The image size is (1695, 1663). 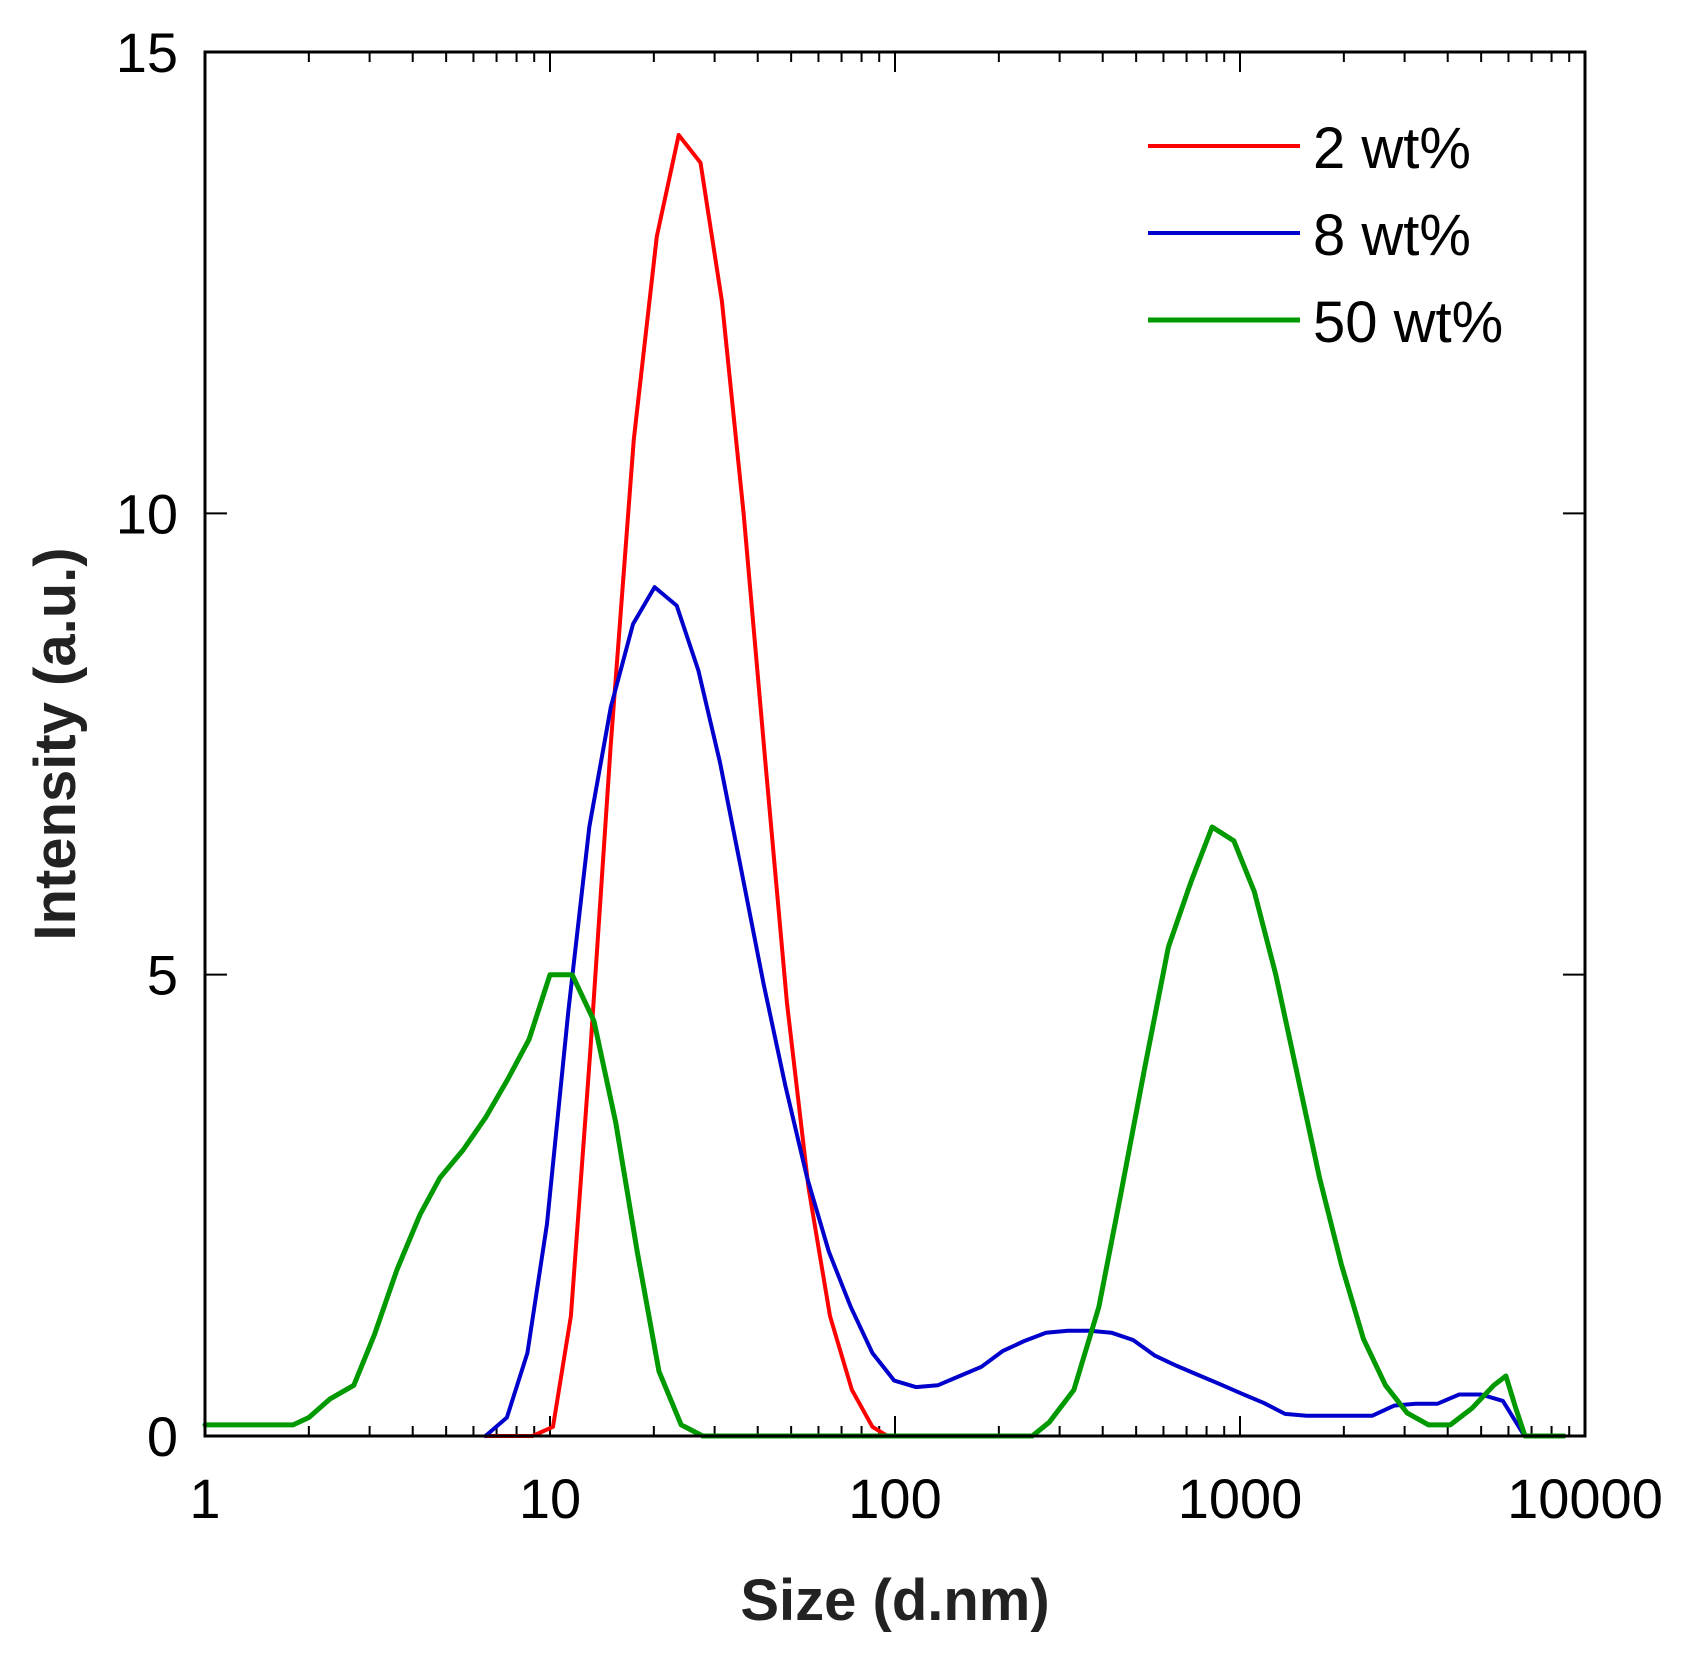 I want to click on y-tick-label: 10, so click(x=147, y=513).